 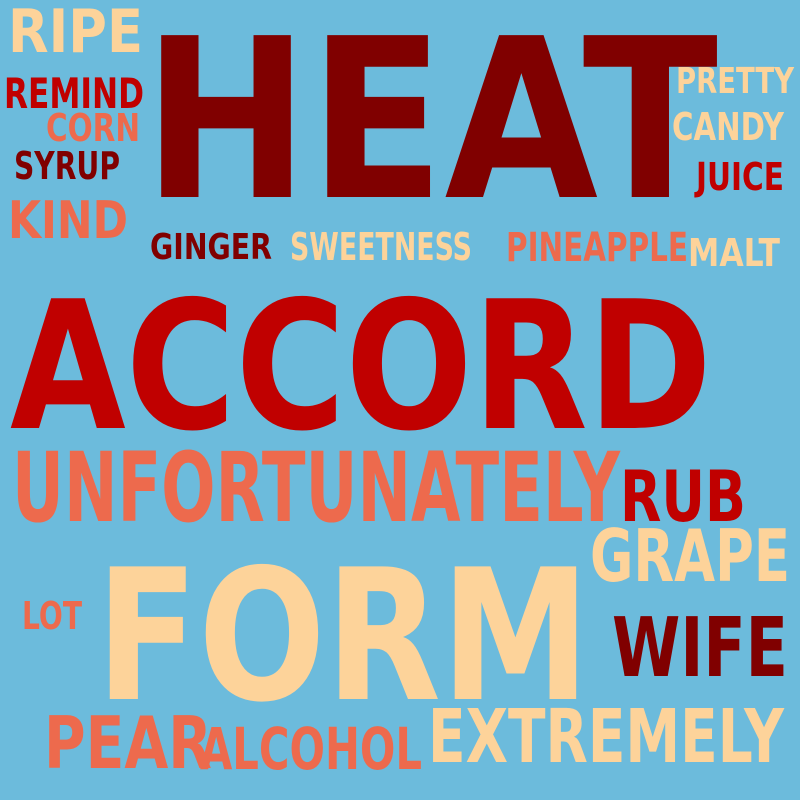 I want to click on word-wife: WIFE, so click(x=700, y=648).